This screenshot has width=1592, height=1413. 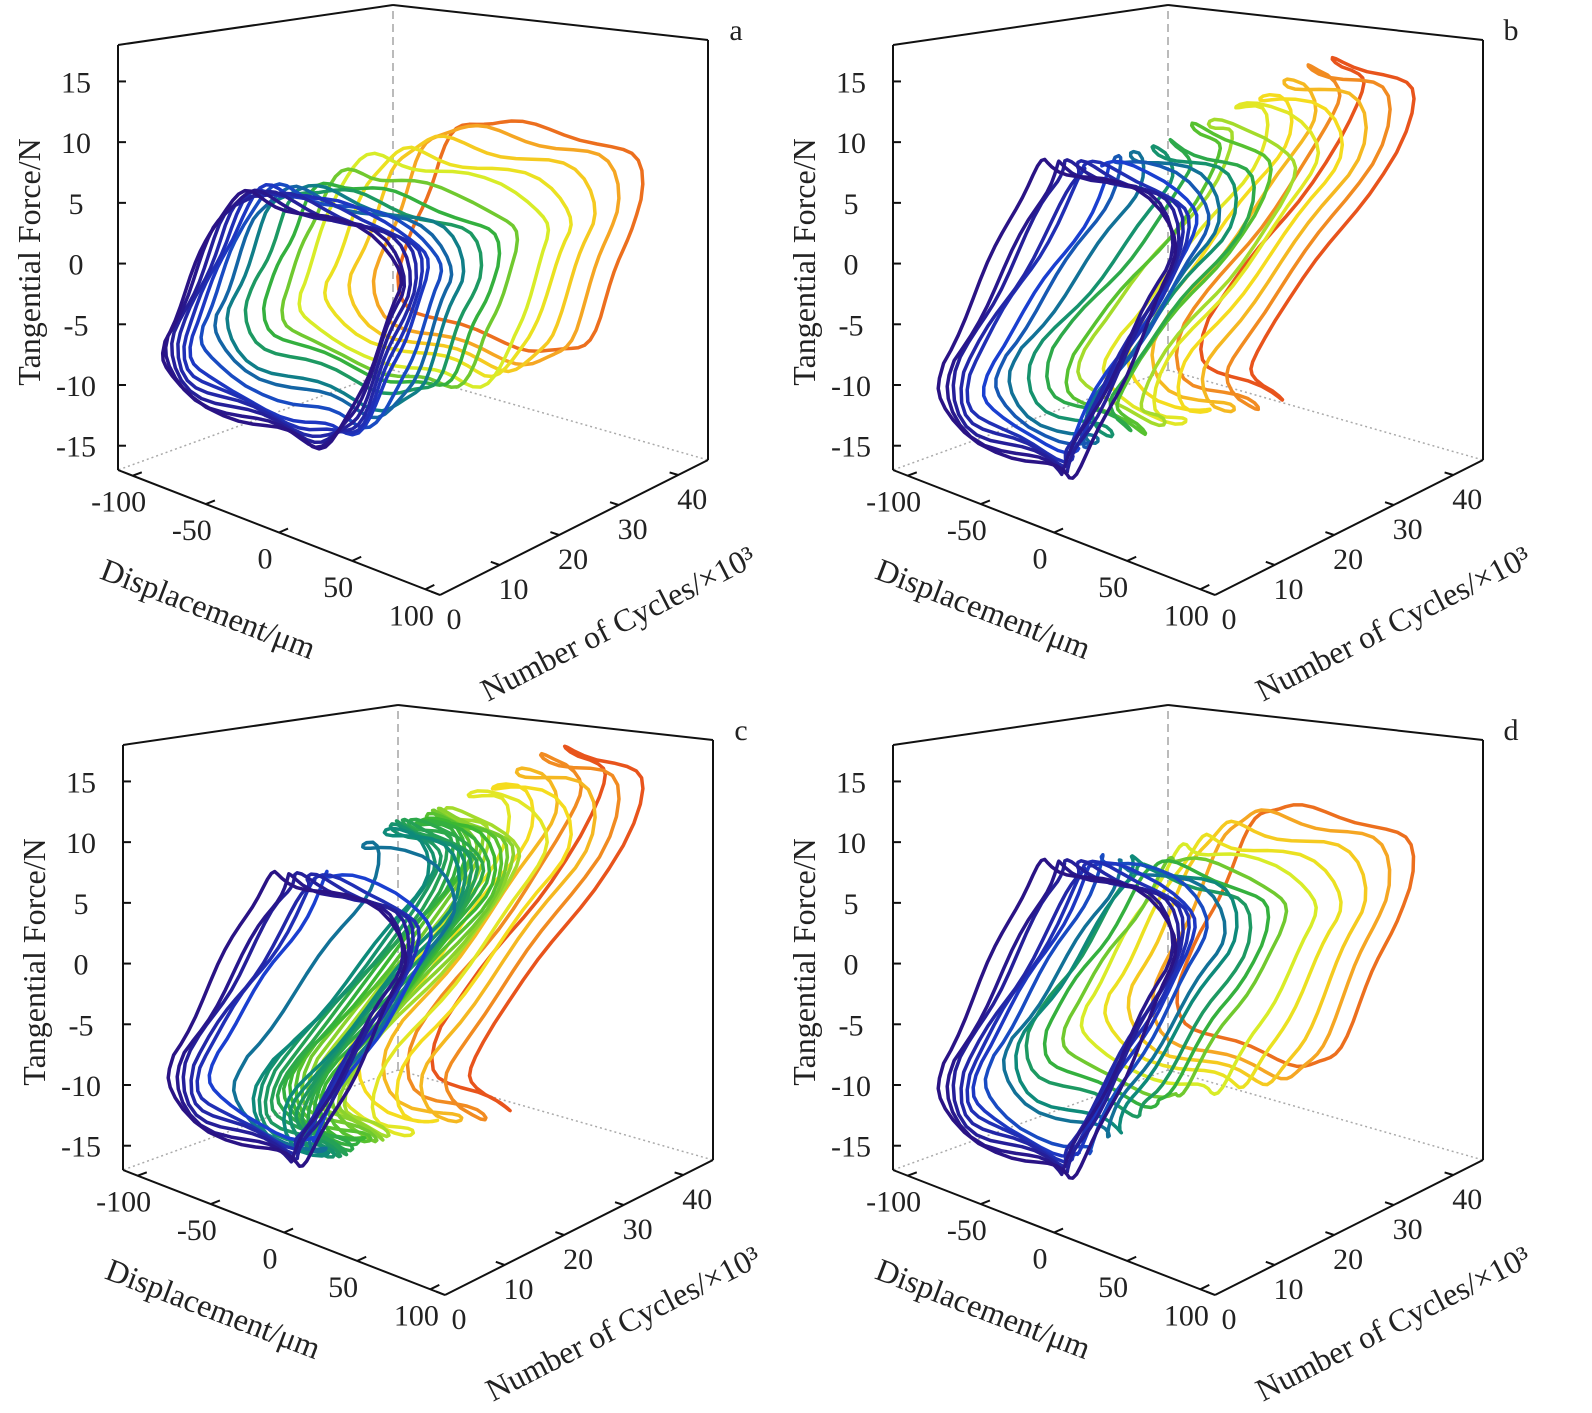 What do you see at coordinates (851, 143) in the screenshot?
I see `z-tick-label: 10` at bounding box center [851, 143].